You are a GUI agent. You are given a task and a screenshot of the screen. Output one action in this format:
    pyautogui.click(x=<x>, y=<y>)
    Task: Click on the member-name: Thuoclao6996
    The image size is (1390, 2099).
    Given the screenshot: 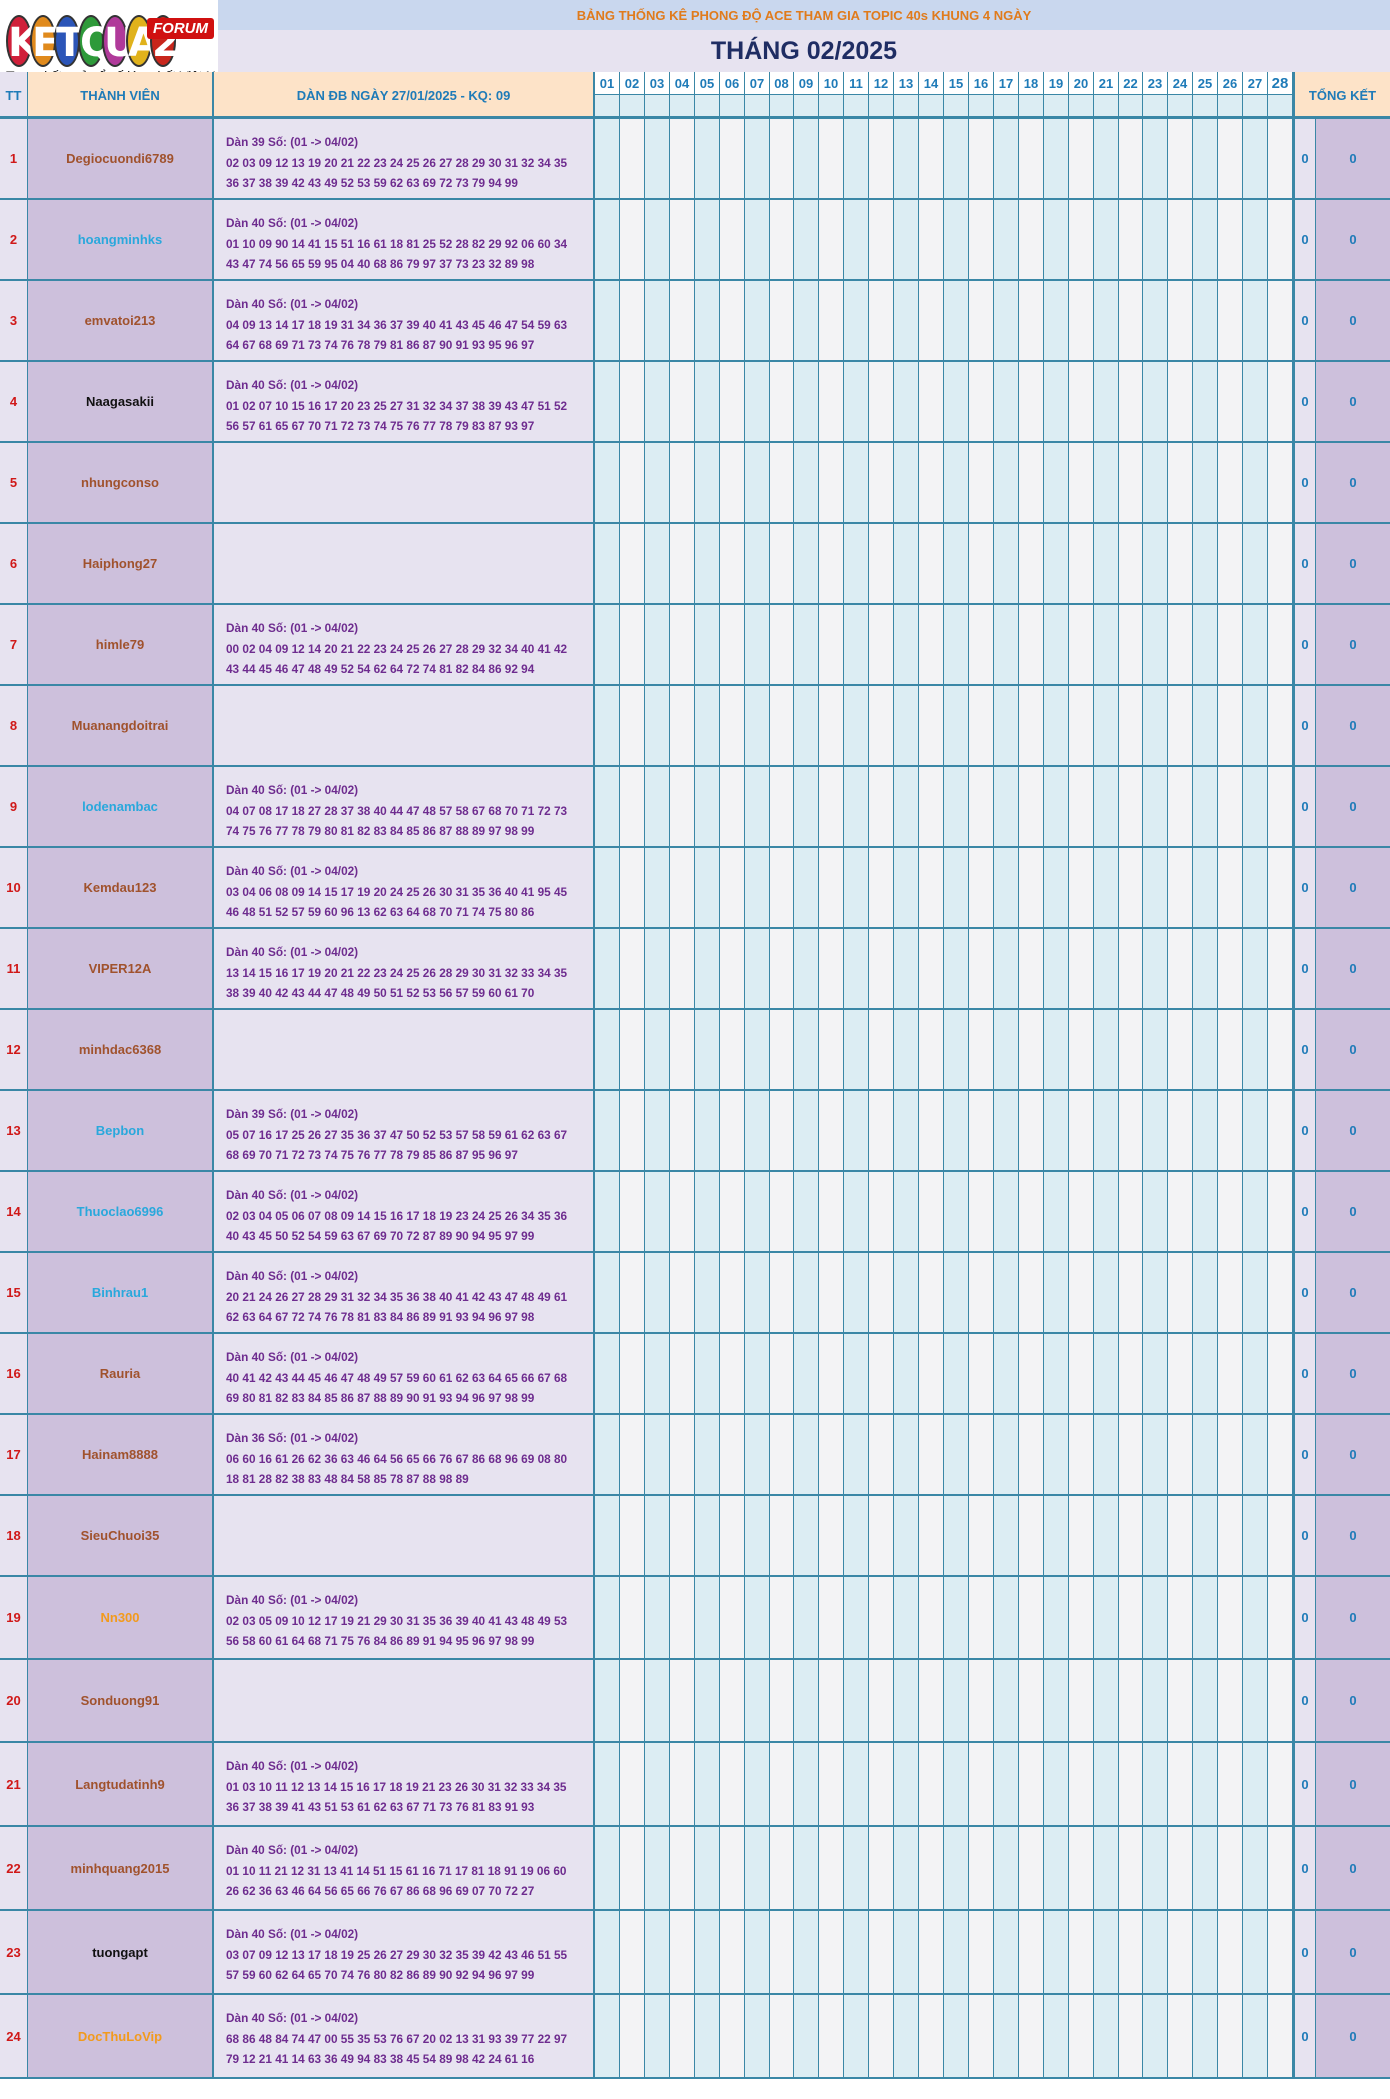 What is the action you would take?
    pyautogui.click(x=121, y=1211)
    